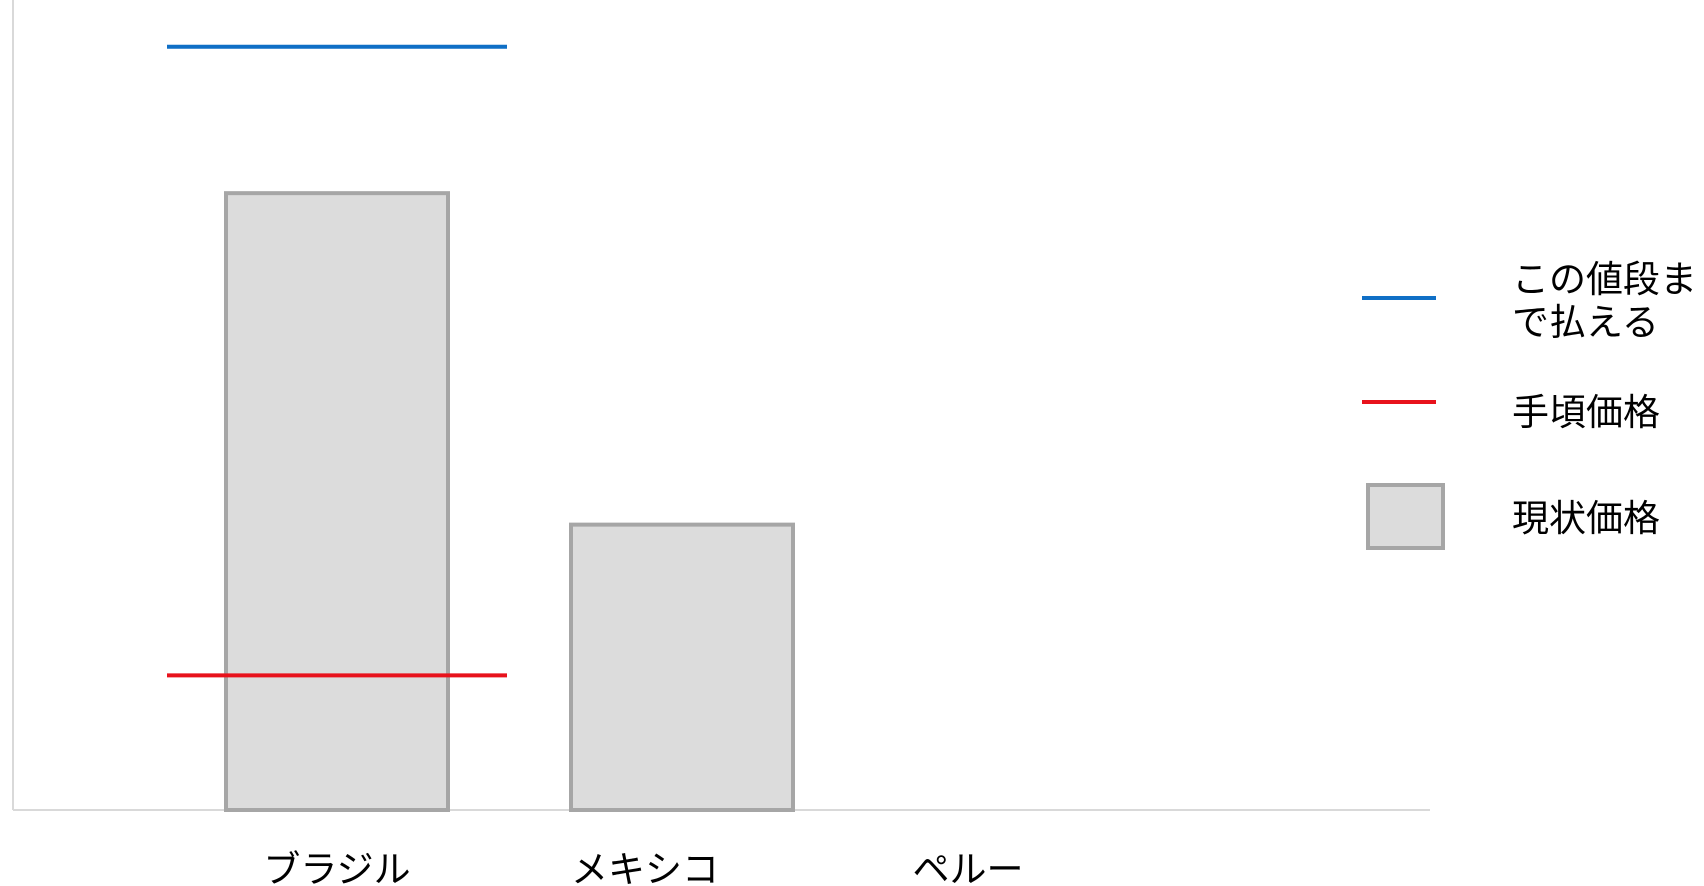 The image size is (1704, 886). What do you see at coordinates (1604, 279) in the screenshot?
I see `legend-label-willing-line1: この値段ま` at bounding box center [1604, 279].